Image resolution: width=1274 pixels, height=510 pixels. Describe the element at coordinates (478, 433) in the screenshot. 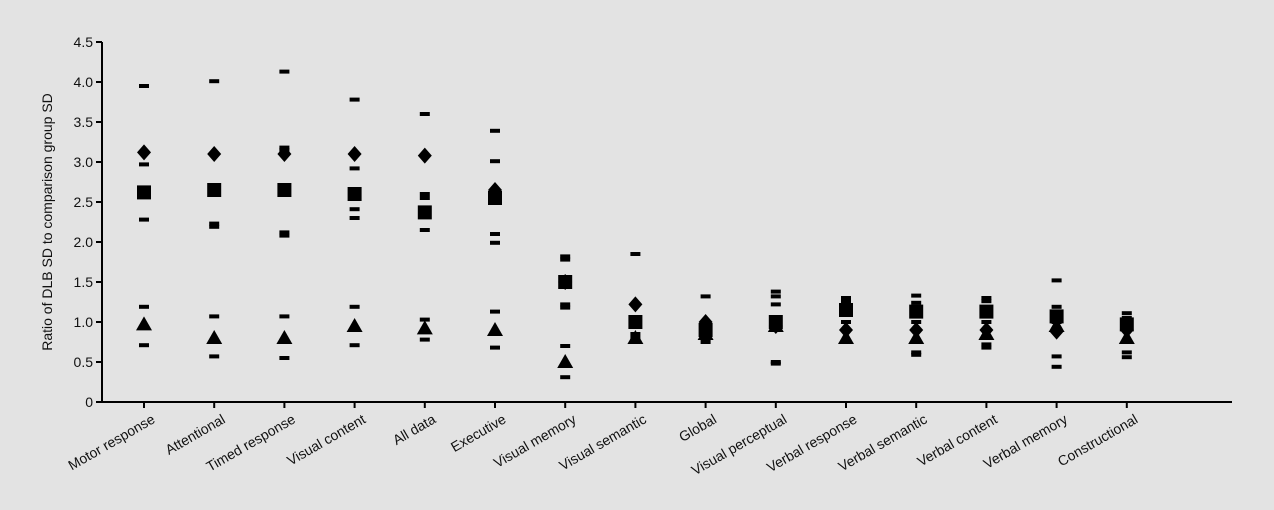

I see `x-tick-label: Executive` at that location.